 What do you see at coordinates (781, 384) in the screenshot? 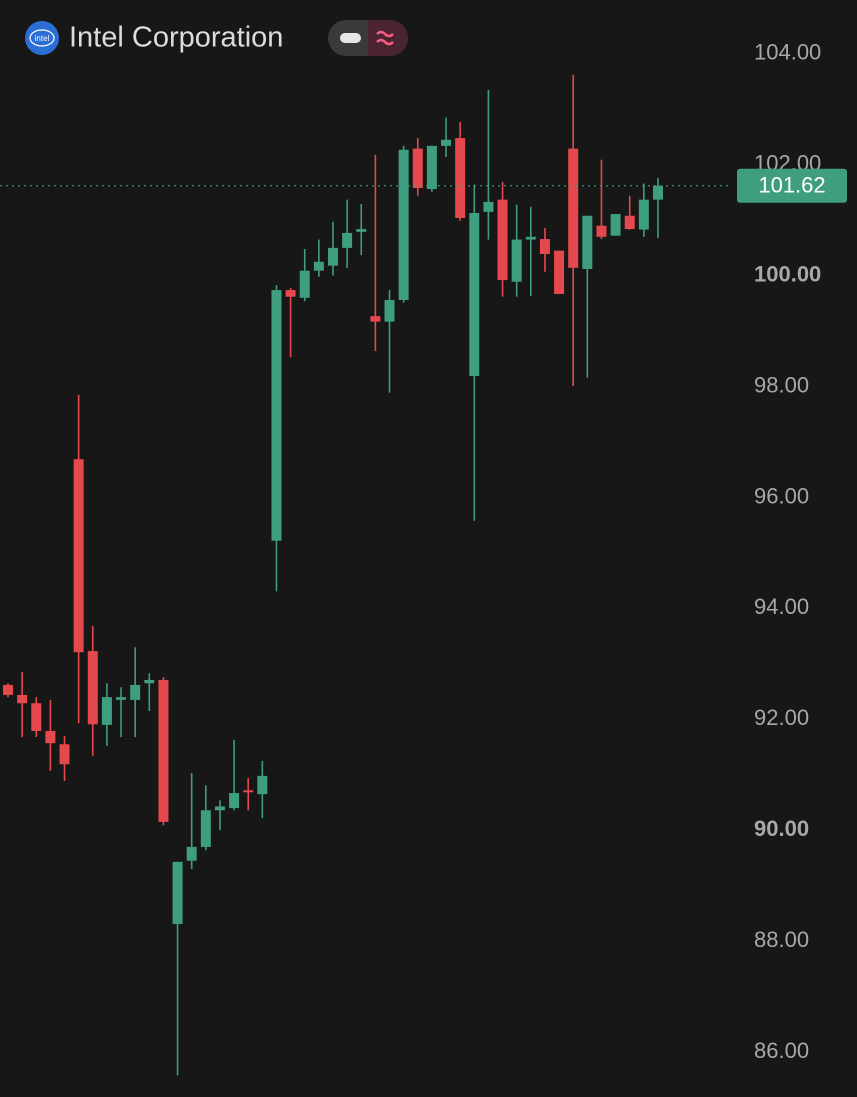
I see `y-tick-label: 98.00` at bounding box center [781, 384].